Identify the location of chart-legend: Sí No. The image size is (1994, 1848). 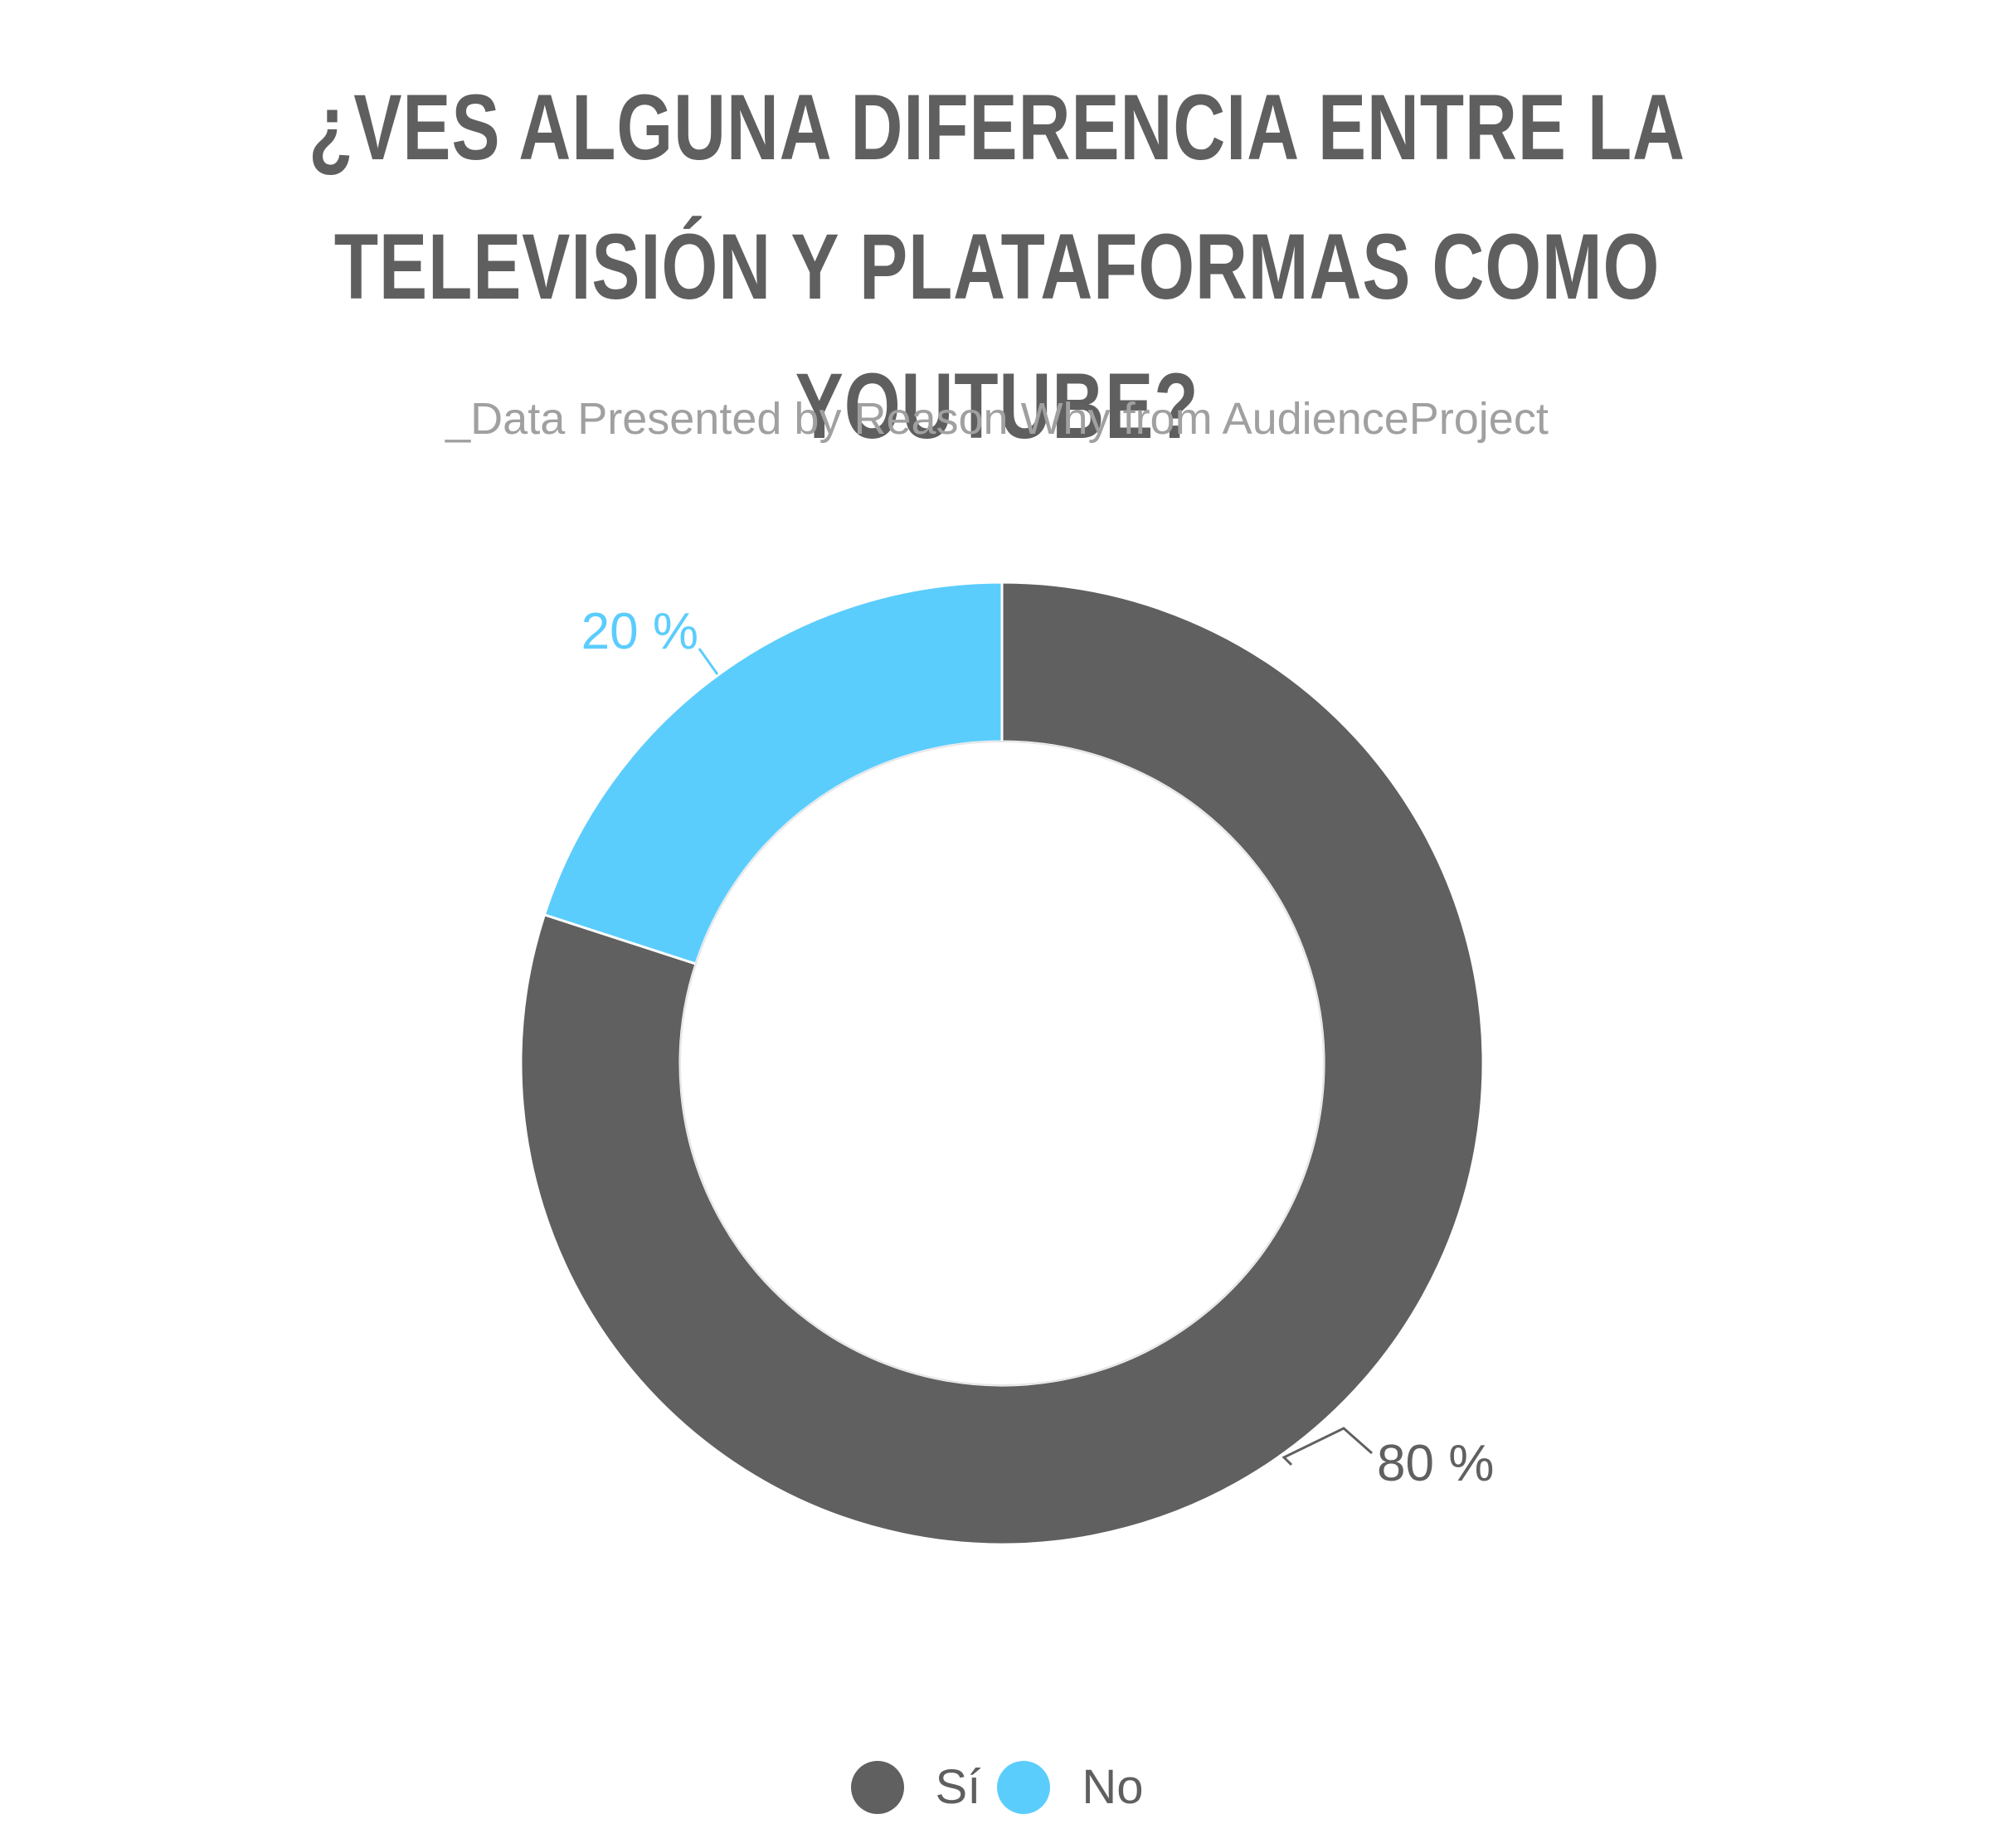
(997, 1787).